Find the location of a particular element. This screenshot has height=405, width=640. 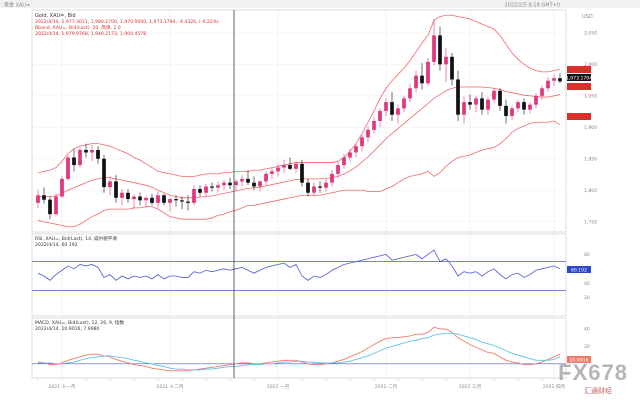

price-tick-label: 1,750 is located at coordinates (590, 222).